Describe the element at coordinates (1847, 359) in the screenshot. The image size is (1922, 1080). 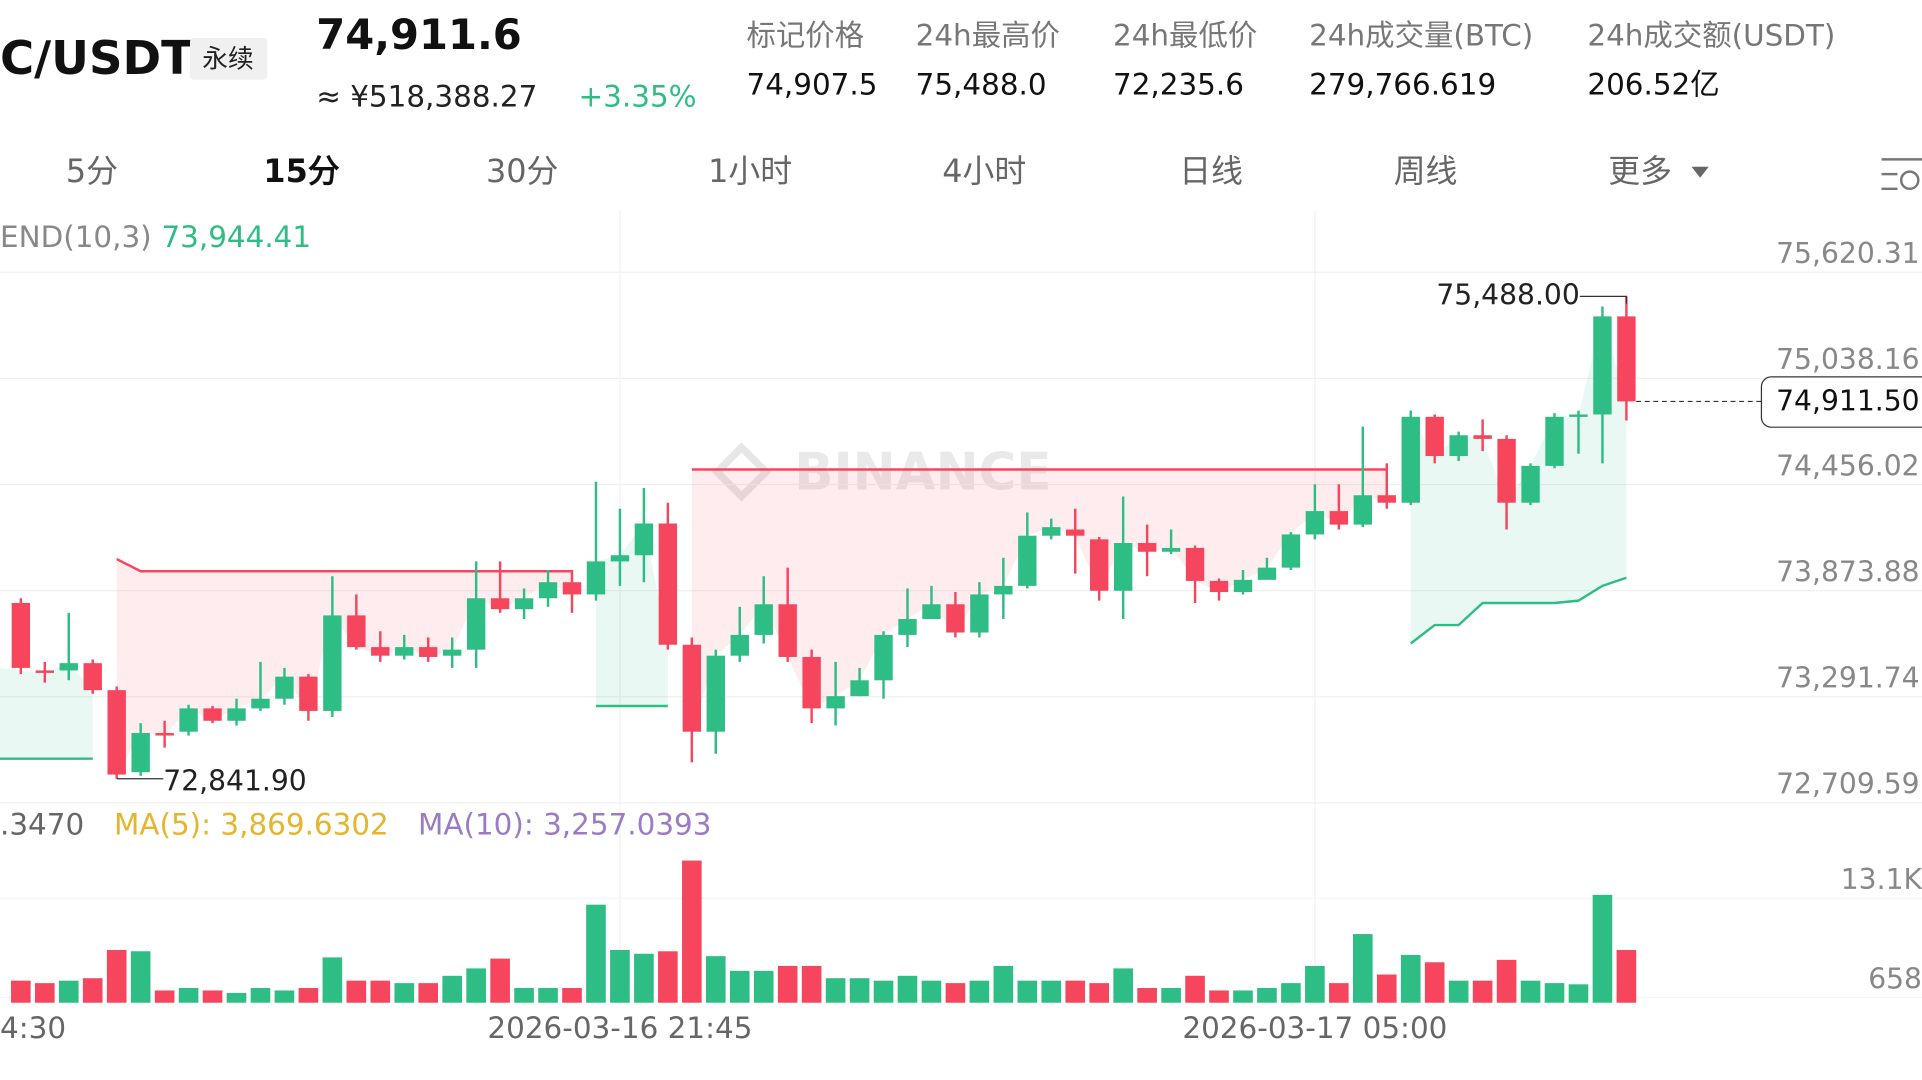
I see `y-tick-label: 75,038.16` at that location.